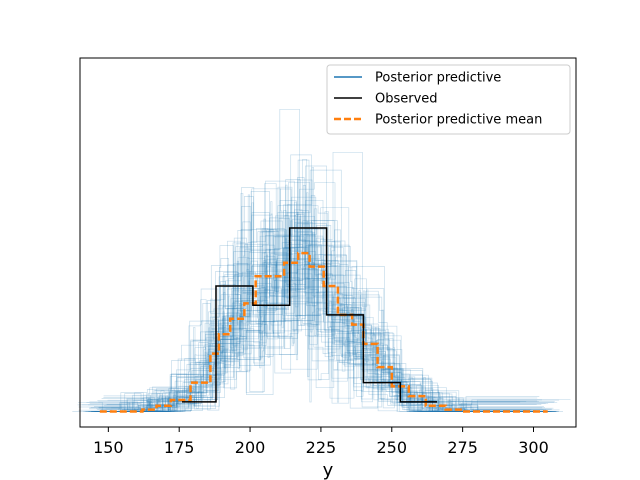  Describe the element at coordinates (458, 120) in the screenshot. I see `legend-label-posterior-predictive-mean: Posterior predictive mean` at that location.